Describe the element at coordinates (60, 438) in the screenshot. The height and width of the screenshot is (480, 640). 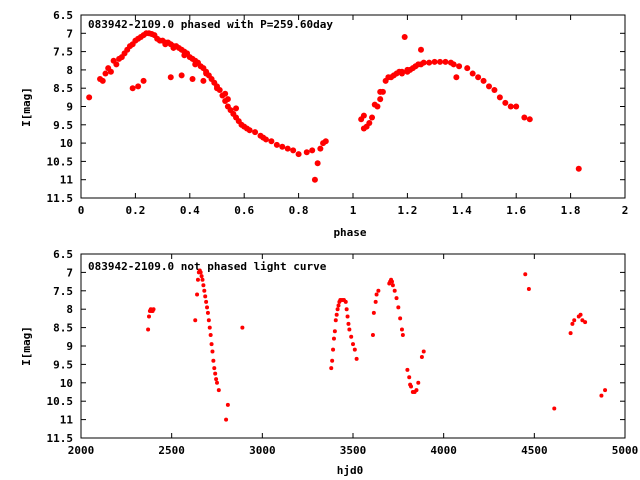
I see `unphased-y-tick-label: 11.5` at that location.